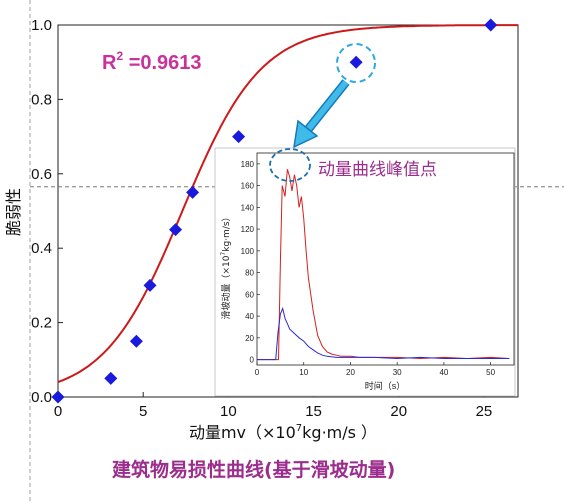 Image resolution: width=564 pixels, height=503 pixels. Describe the element at coordinates (490, 372) in the screenshot. I see `inset-x-tick-label: 50` at that location.